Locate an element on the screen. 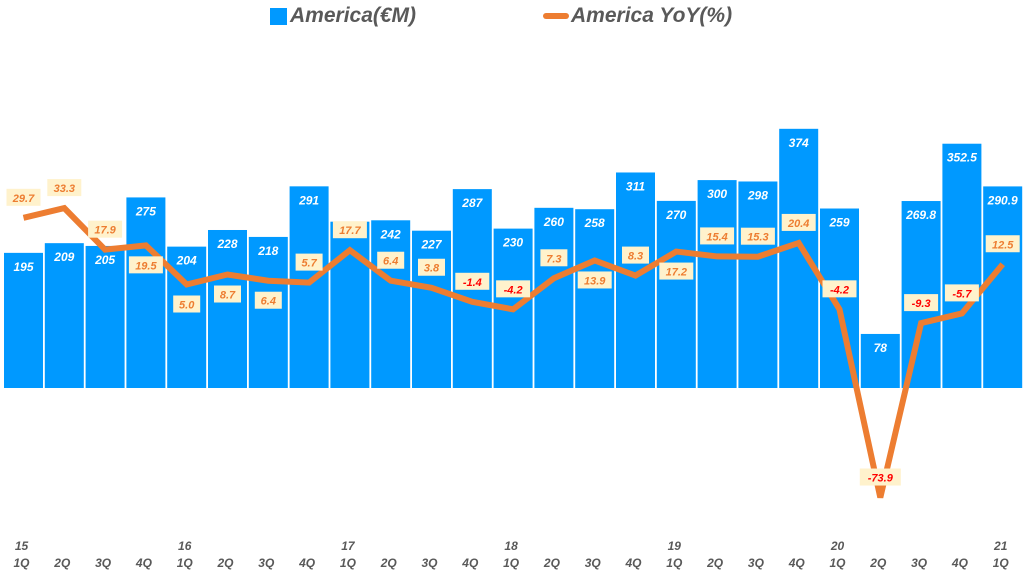 The image size is (1024, 575). bar-label: 204 is located at coordinates (186, 261).